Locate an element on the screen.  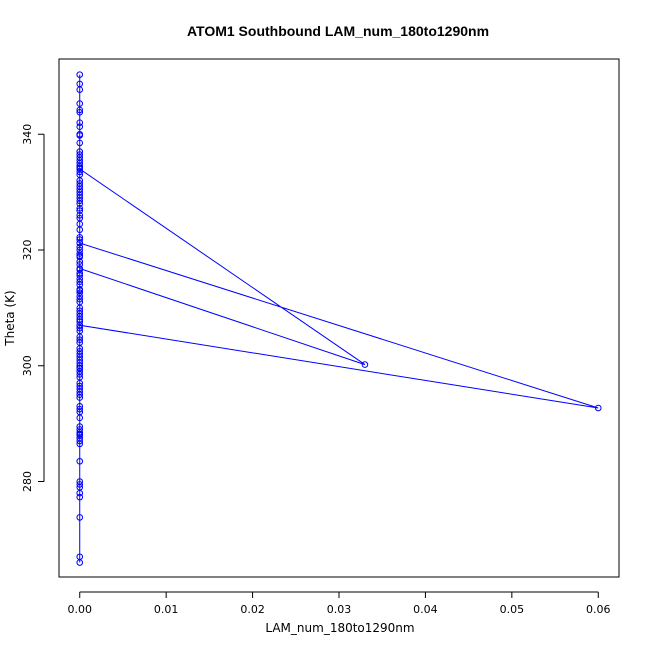
x-tick-label: 0.00 is located at coordinates (79, 609).